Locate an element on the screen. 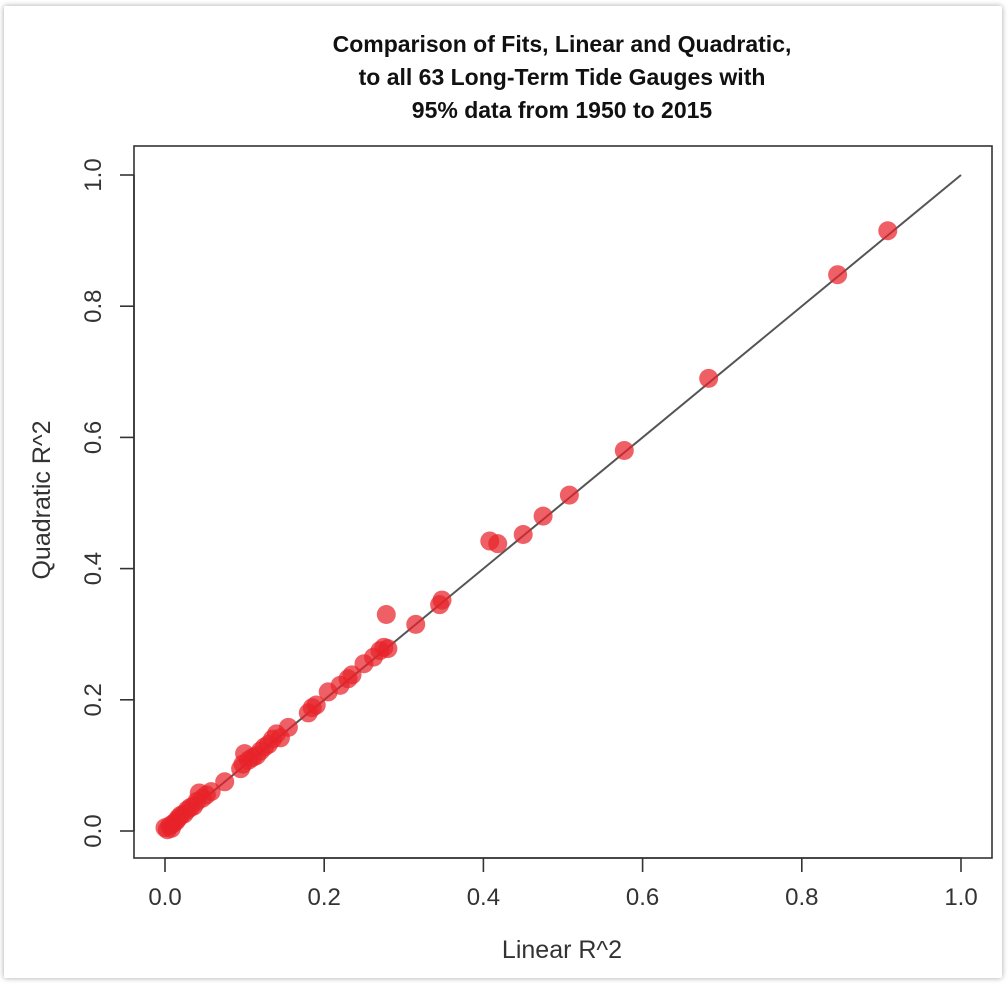  y-tick-label: 0.6 is located at coordinates (93, 437).